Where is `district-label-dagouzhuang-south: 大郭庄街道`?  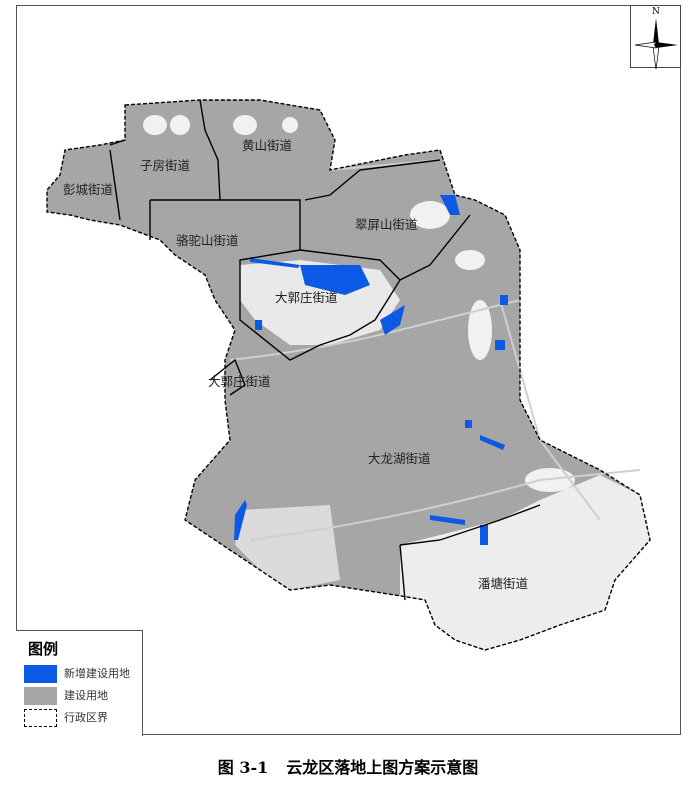 district-label-dagouzhuang-south: 大郭庄街道 is located at coordinates (239, 381).